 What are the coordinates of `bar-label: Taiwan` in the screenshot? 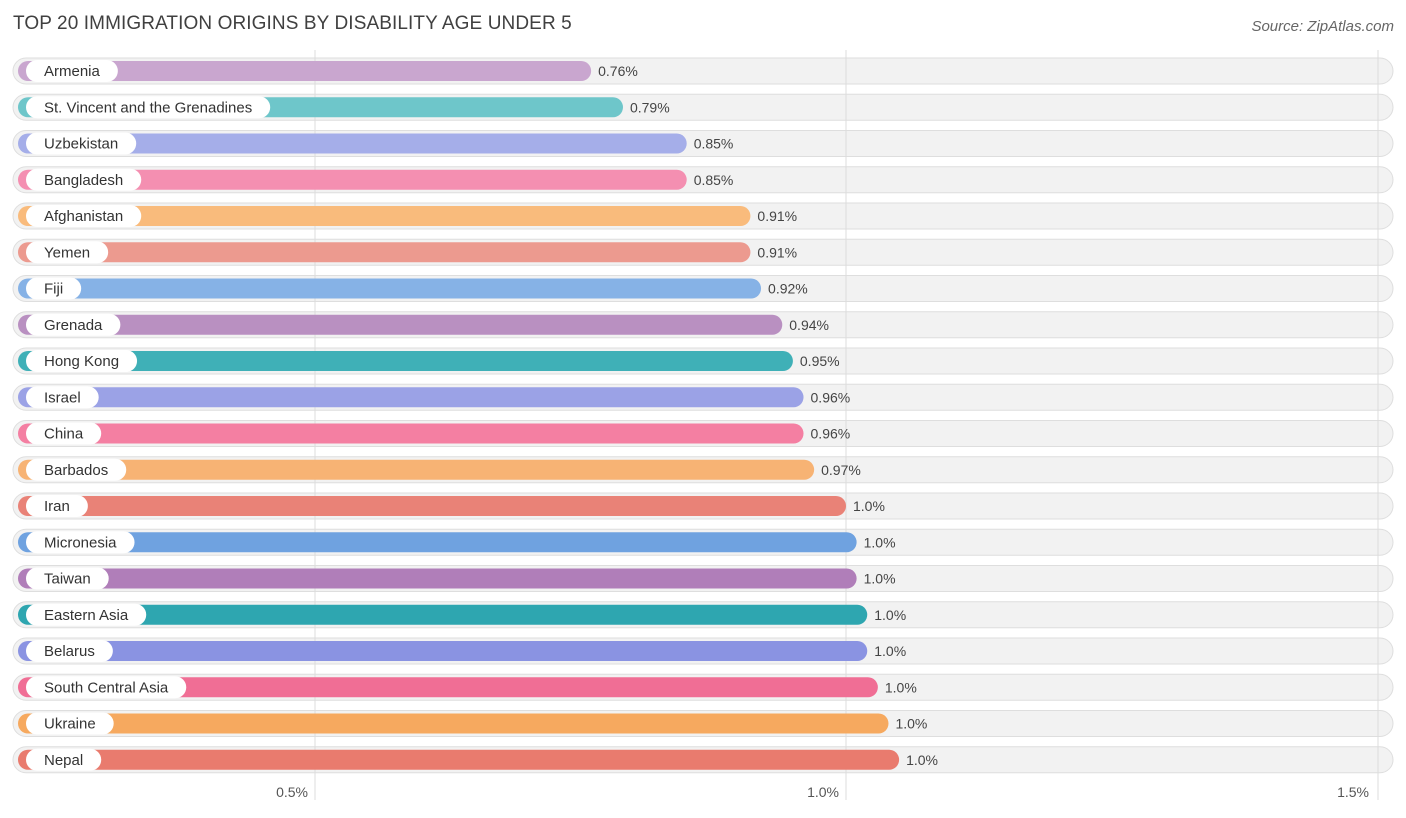 It's located at (67, 579).